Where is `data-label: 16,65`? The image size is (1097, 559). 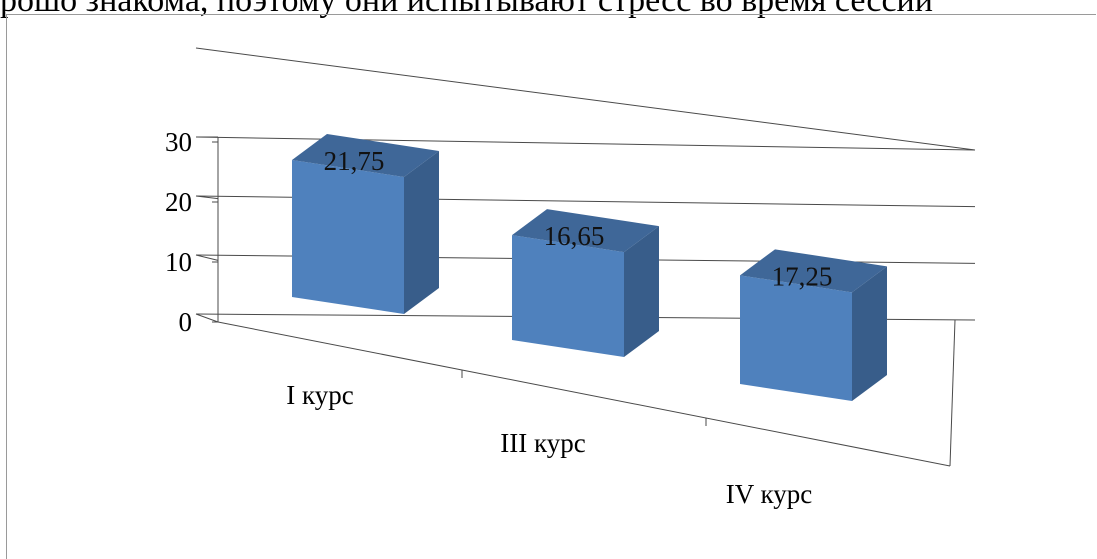 data-label: 16,65 is located at coordinates (574, 236).